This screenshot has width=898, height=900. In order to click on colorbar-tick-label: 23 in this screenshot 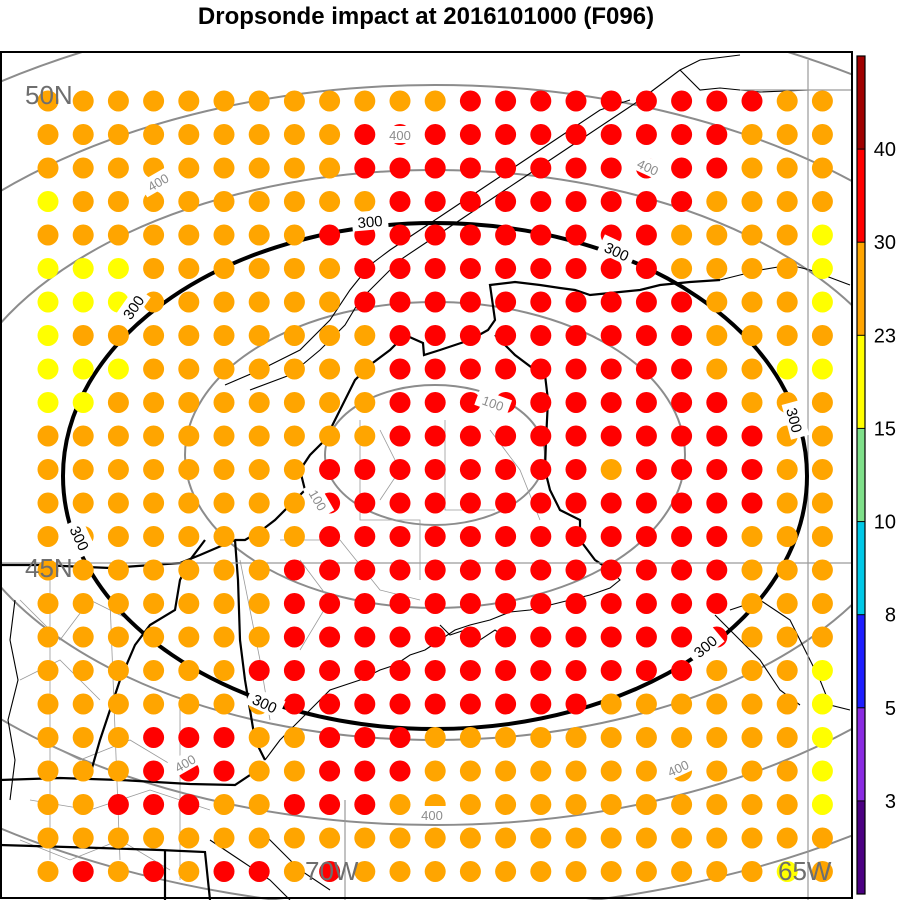, I will do `click(885, 336)`.